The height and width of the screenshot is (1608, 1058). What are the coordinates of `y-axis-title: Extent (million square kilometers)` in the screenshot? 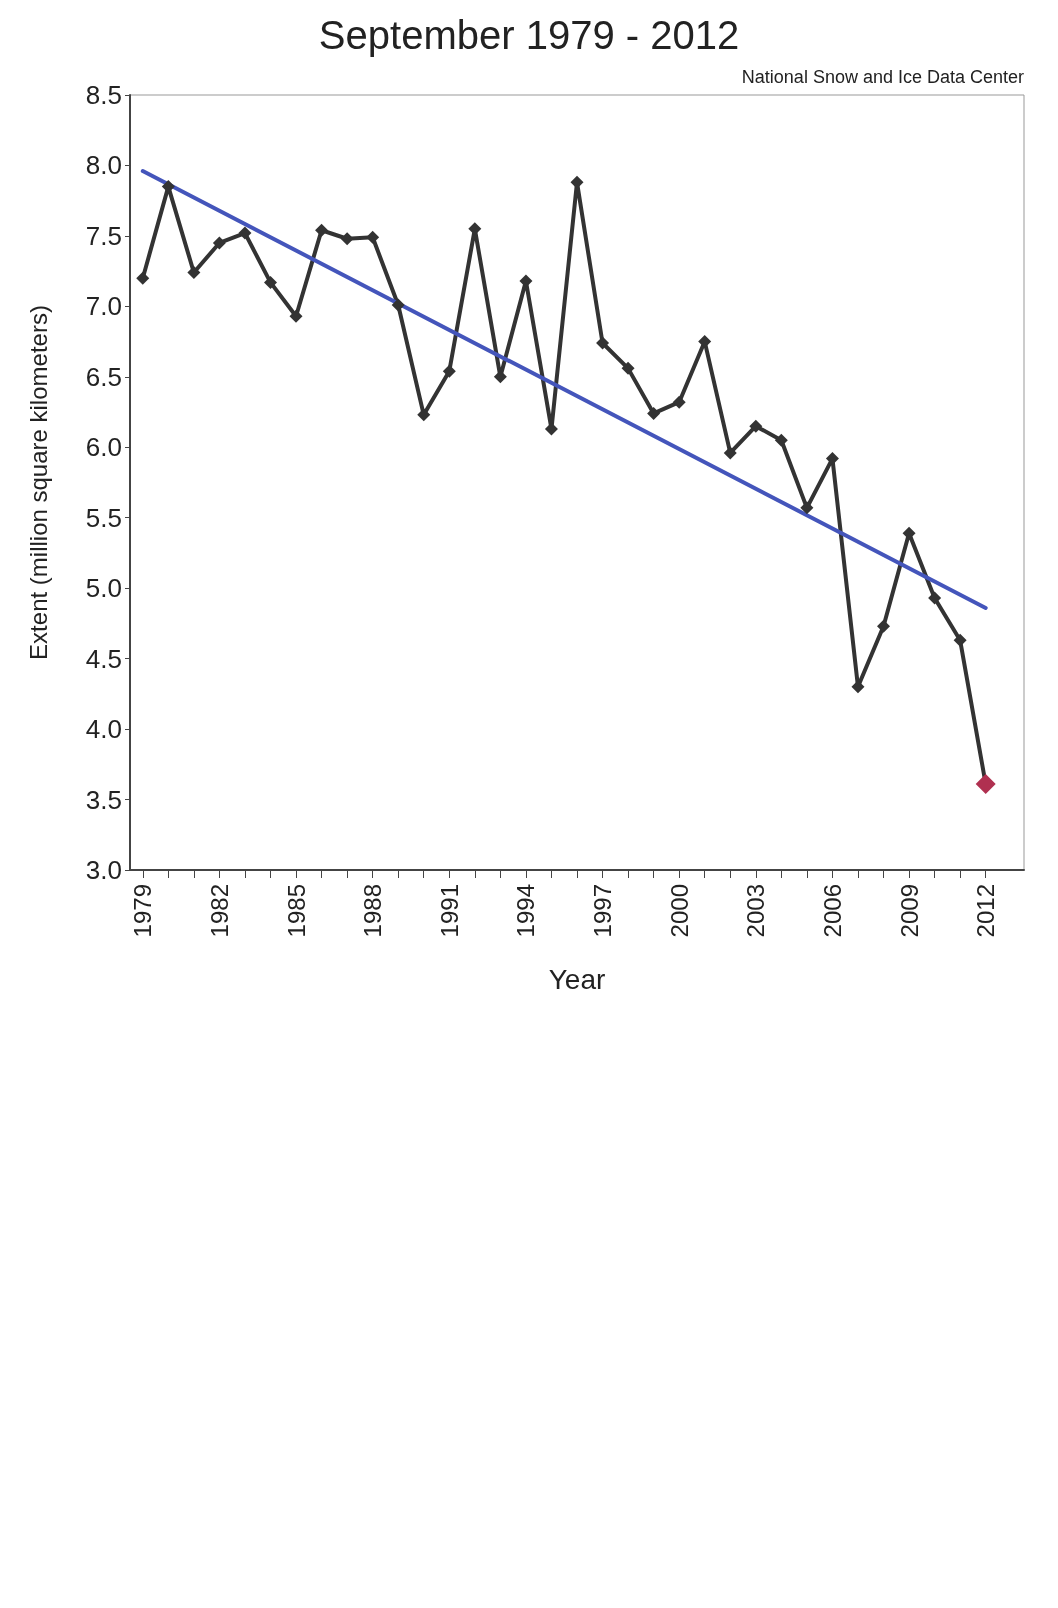 It's located at (38, 482).